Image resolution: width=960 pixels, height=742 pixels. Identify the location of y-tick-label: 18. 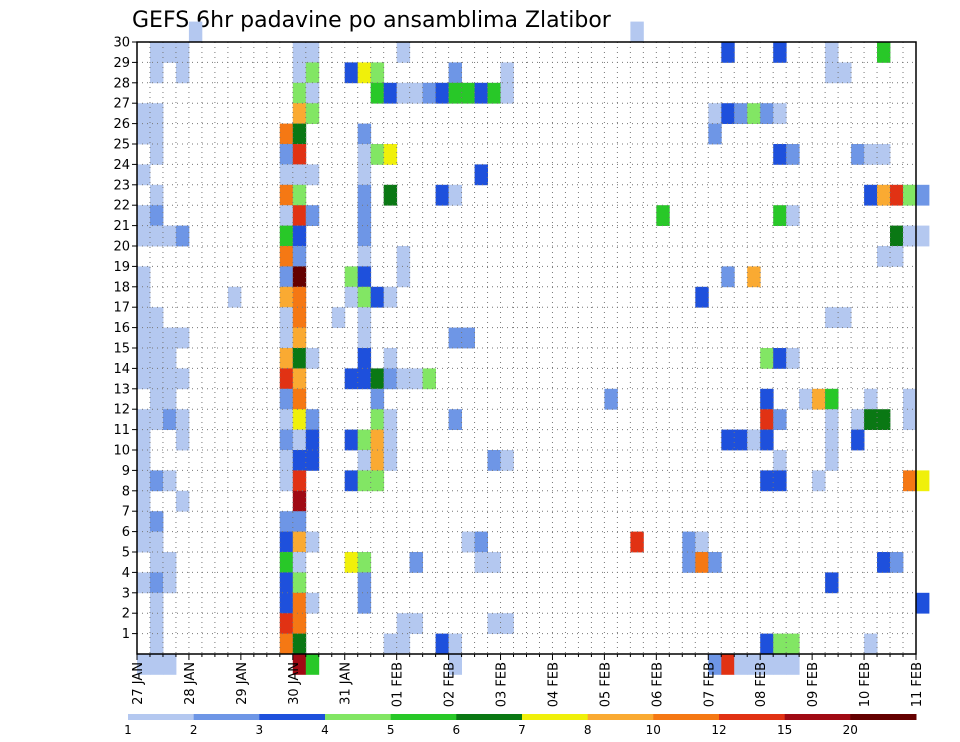
(121, 287).